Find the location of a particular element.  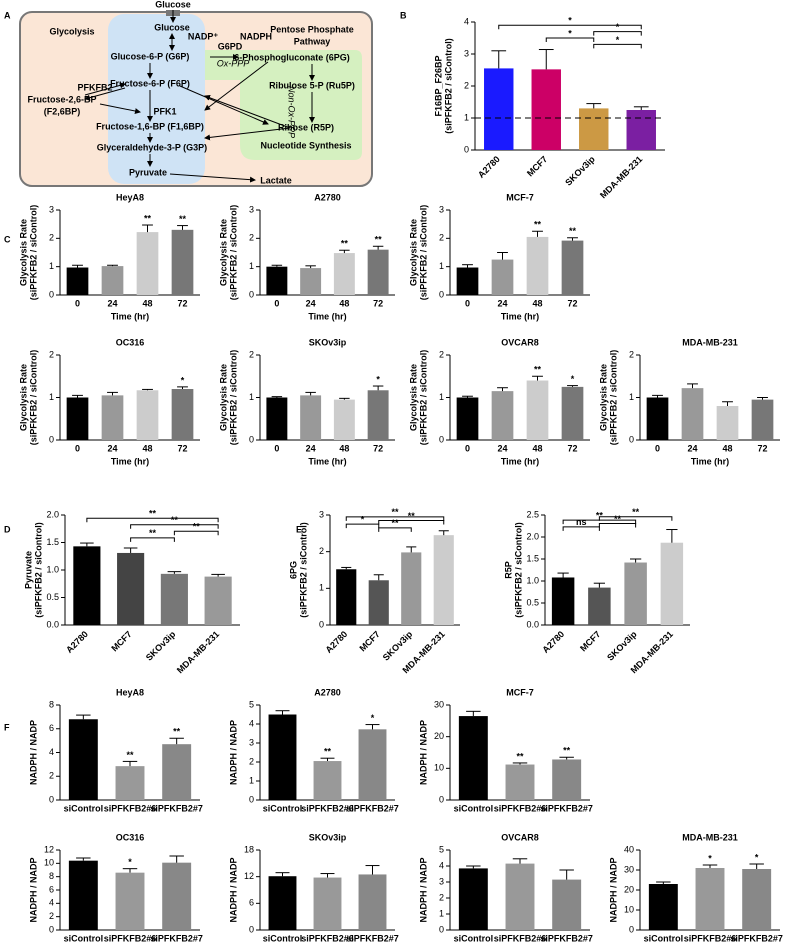

diagram-label: Pyruvate is located at coordinates (148, 172).